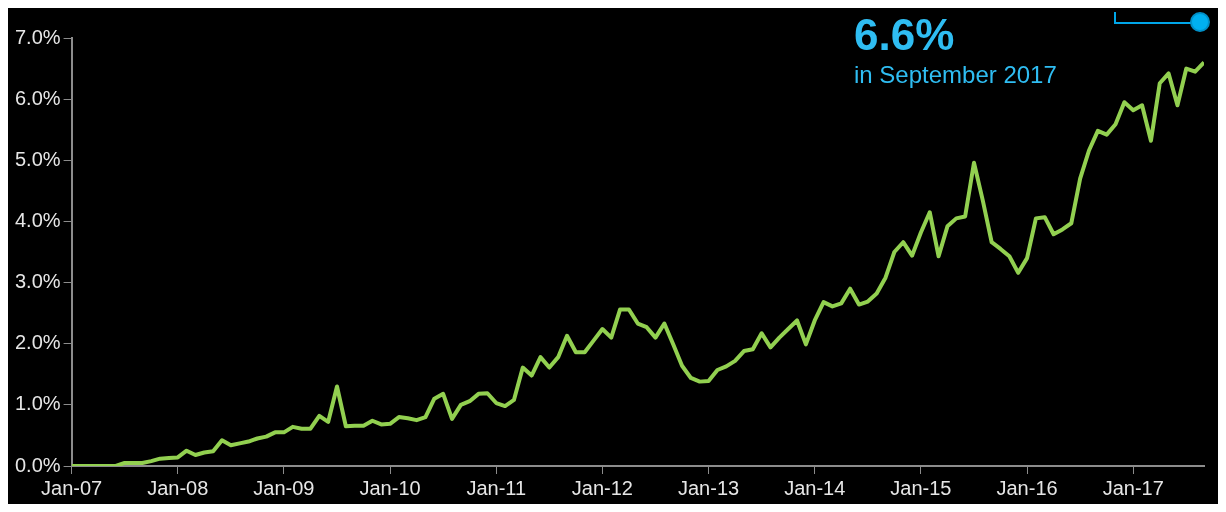 The height and width of the screenshot is (512, 1226). What do you see at coordinates (37, 97) in the screenshot?
I see `y-tick-label: 6.0%` at bounding box center [37, 97].